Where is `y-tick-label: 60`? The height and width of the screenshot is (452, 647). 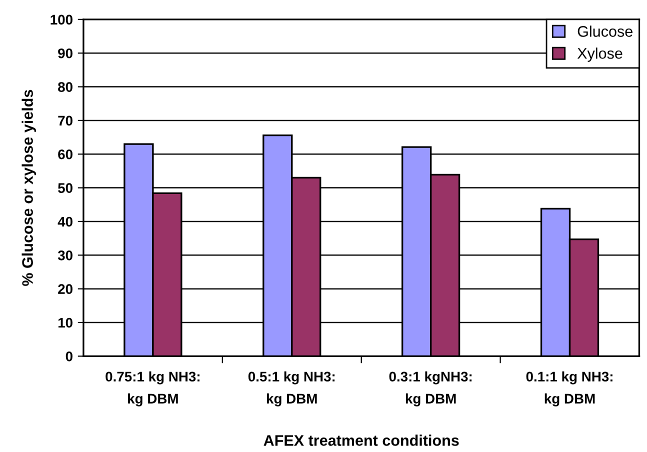
y-tick-label: 60 is located at coordinates (65, 154).